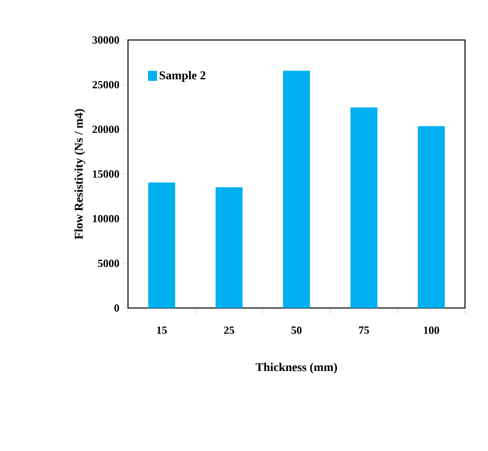 This screenshot has width=488, height=451. Describe the element at coordinates (432, 330) in the screenshot. I see `x-tick-label: 100` at that location.